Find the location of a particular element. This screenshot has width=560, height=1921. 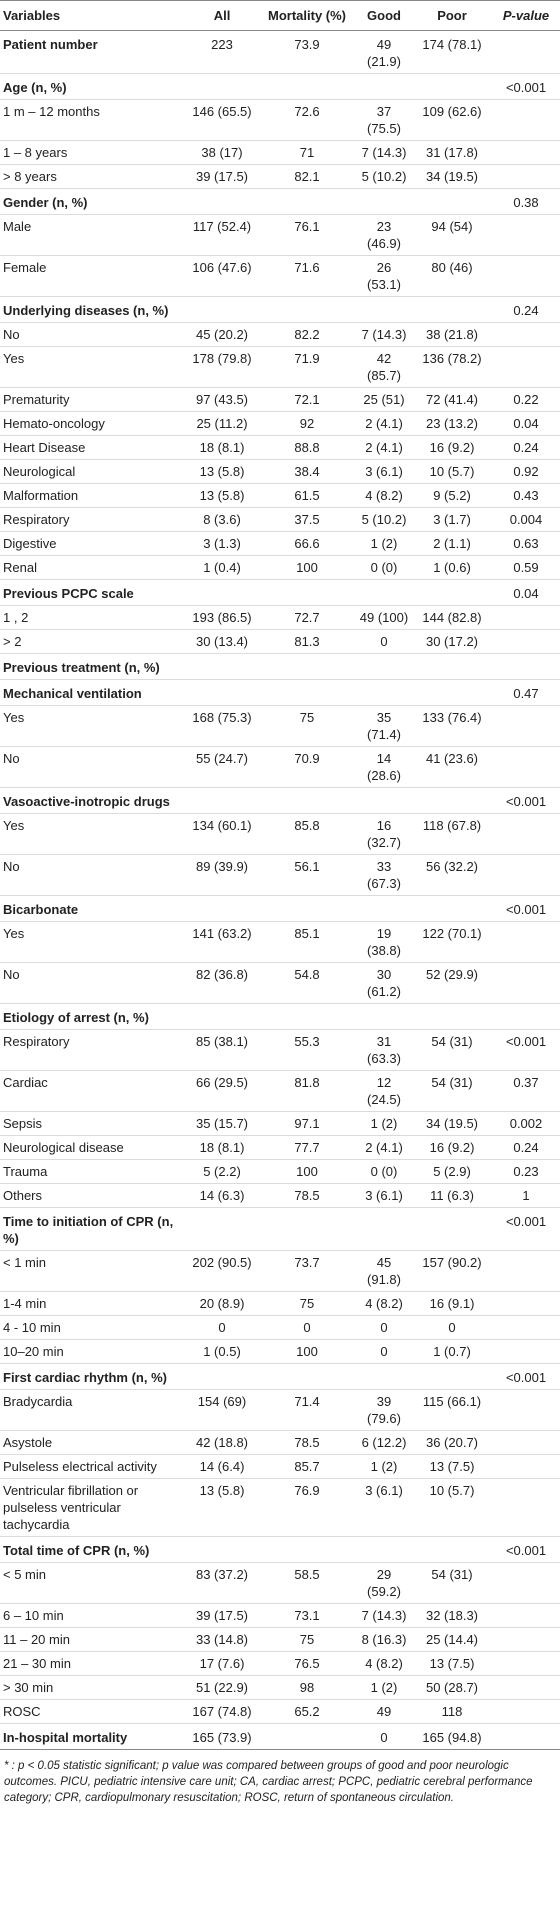

section-row: Gender (n, %) 0.38 is located at coordinates (280, 202).